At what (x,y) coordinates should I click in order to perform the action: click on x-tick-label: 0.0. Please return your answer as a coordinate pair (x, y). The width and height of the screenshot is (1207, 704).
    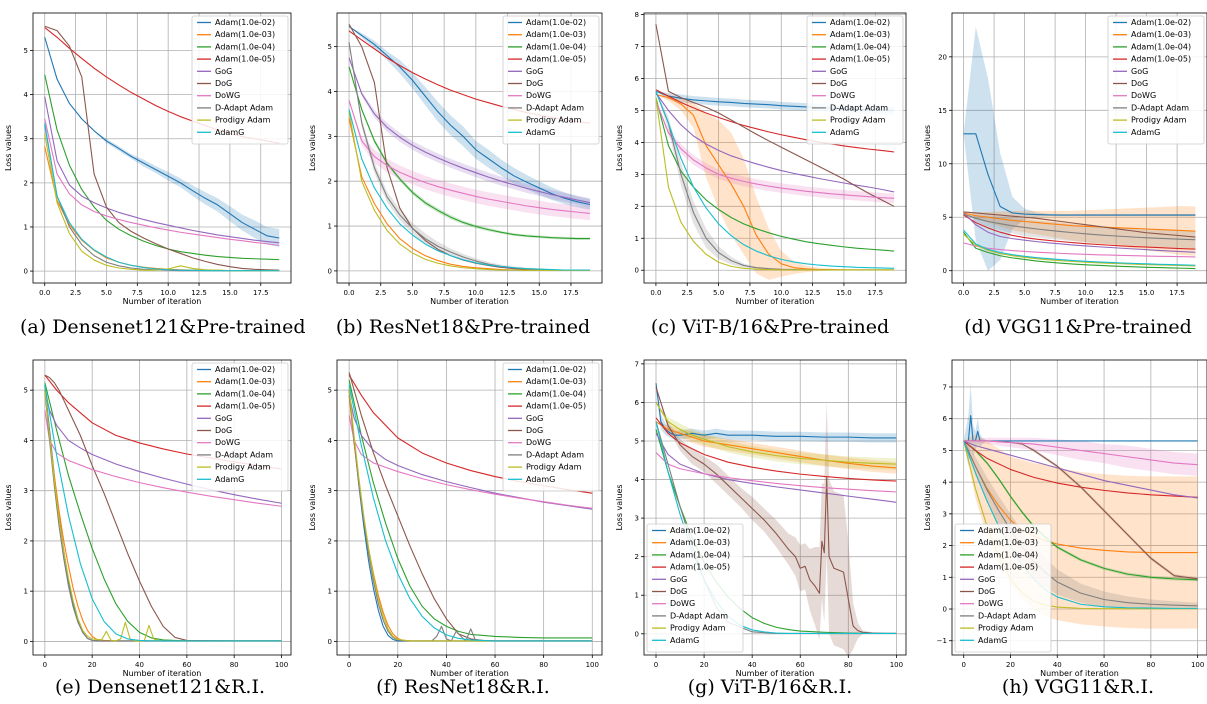
    Looking at the image, I should click on (963, 293).